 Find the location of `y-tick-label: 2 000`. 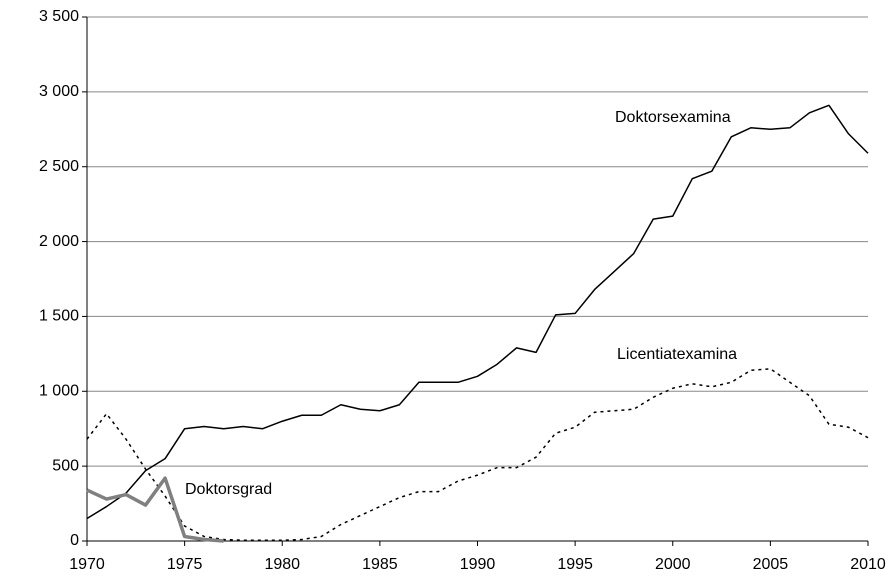

y-tick-label: 2 000 is located at coordinates (59, 241).